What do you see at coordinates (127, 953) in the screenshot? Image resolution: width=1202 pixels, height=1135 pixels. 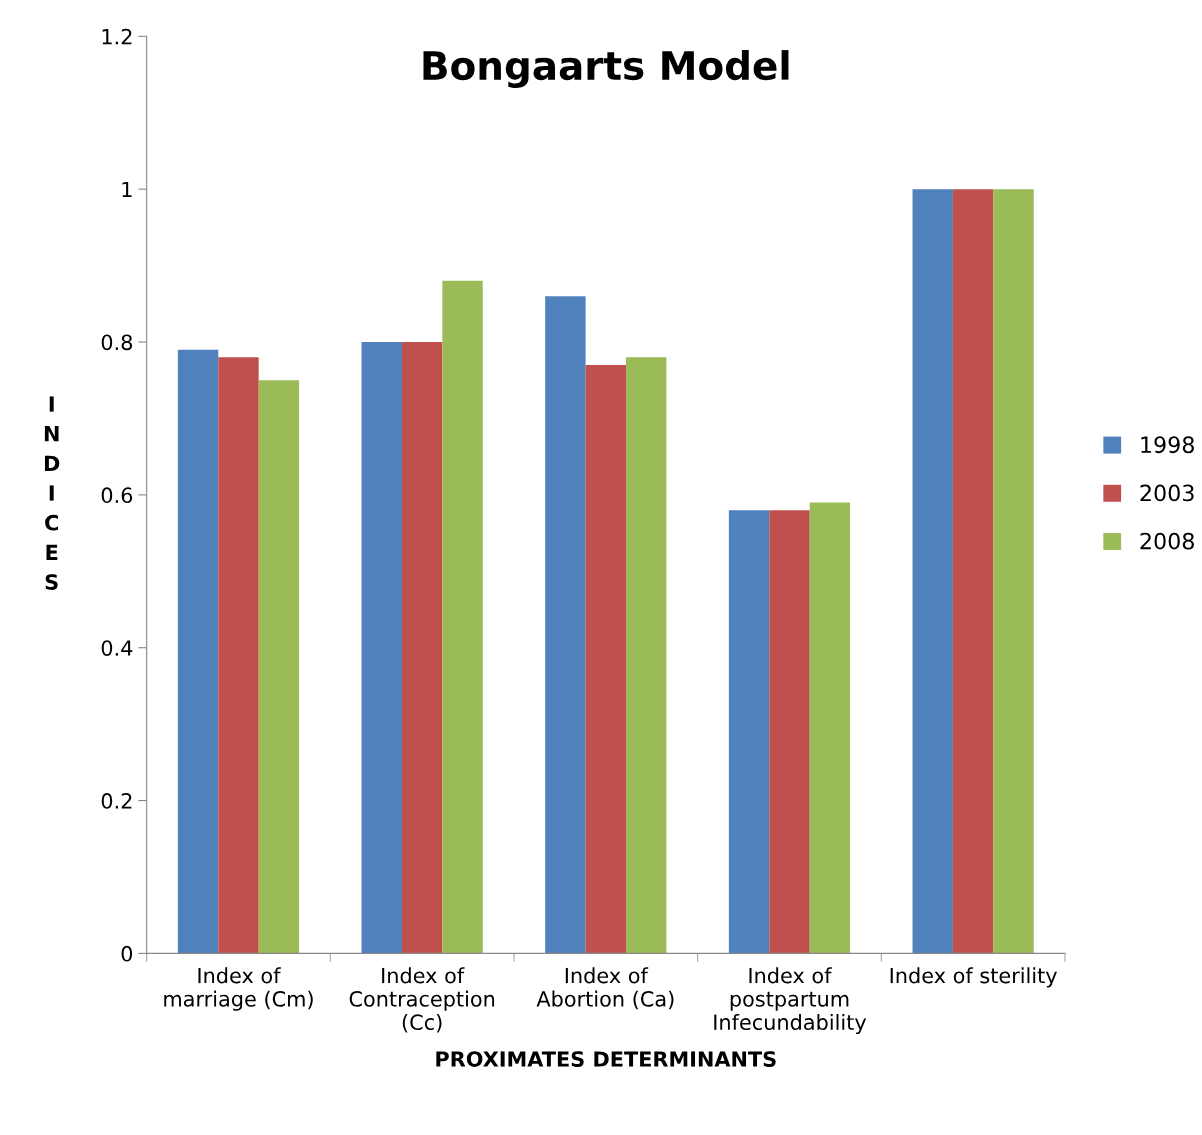 I see `y-tick-label: 0` at bounding box center [127, 953].